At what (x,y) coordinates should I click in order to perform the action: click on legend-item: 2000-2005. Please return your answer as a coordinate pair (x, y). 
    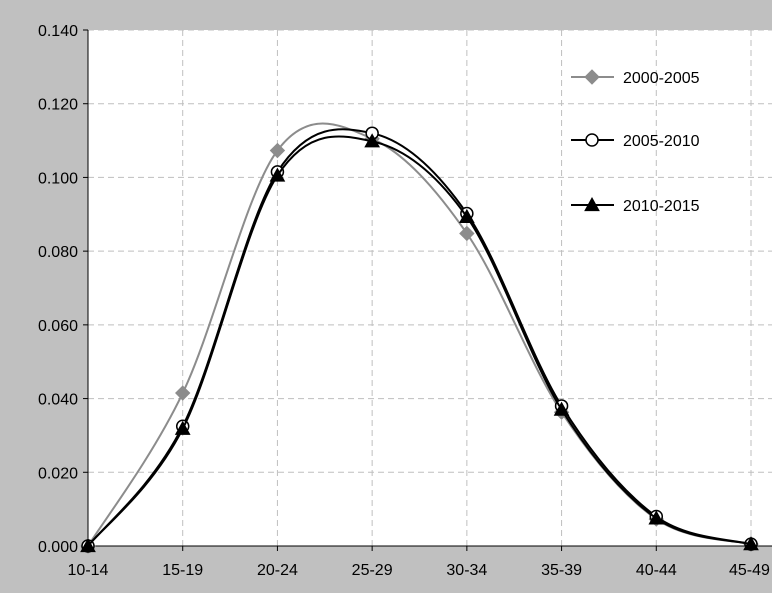
    Looking at the image, I should click on (635, 78).